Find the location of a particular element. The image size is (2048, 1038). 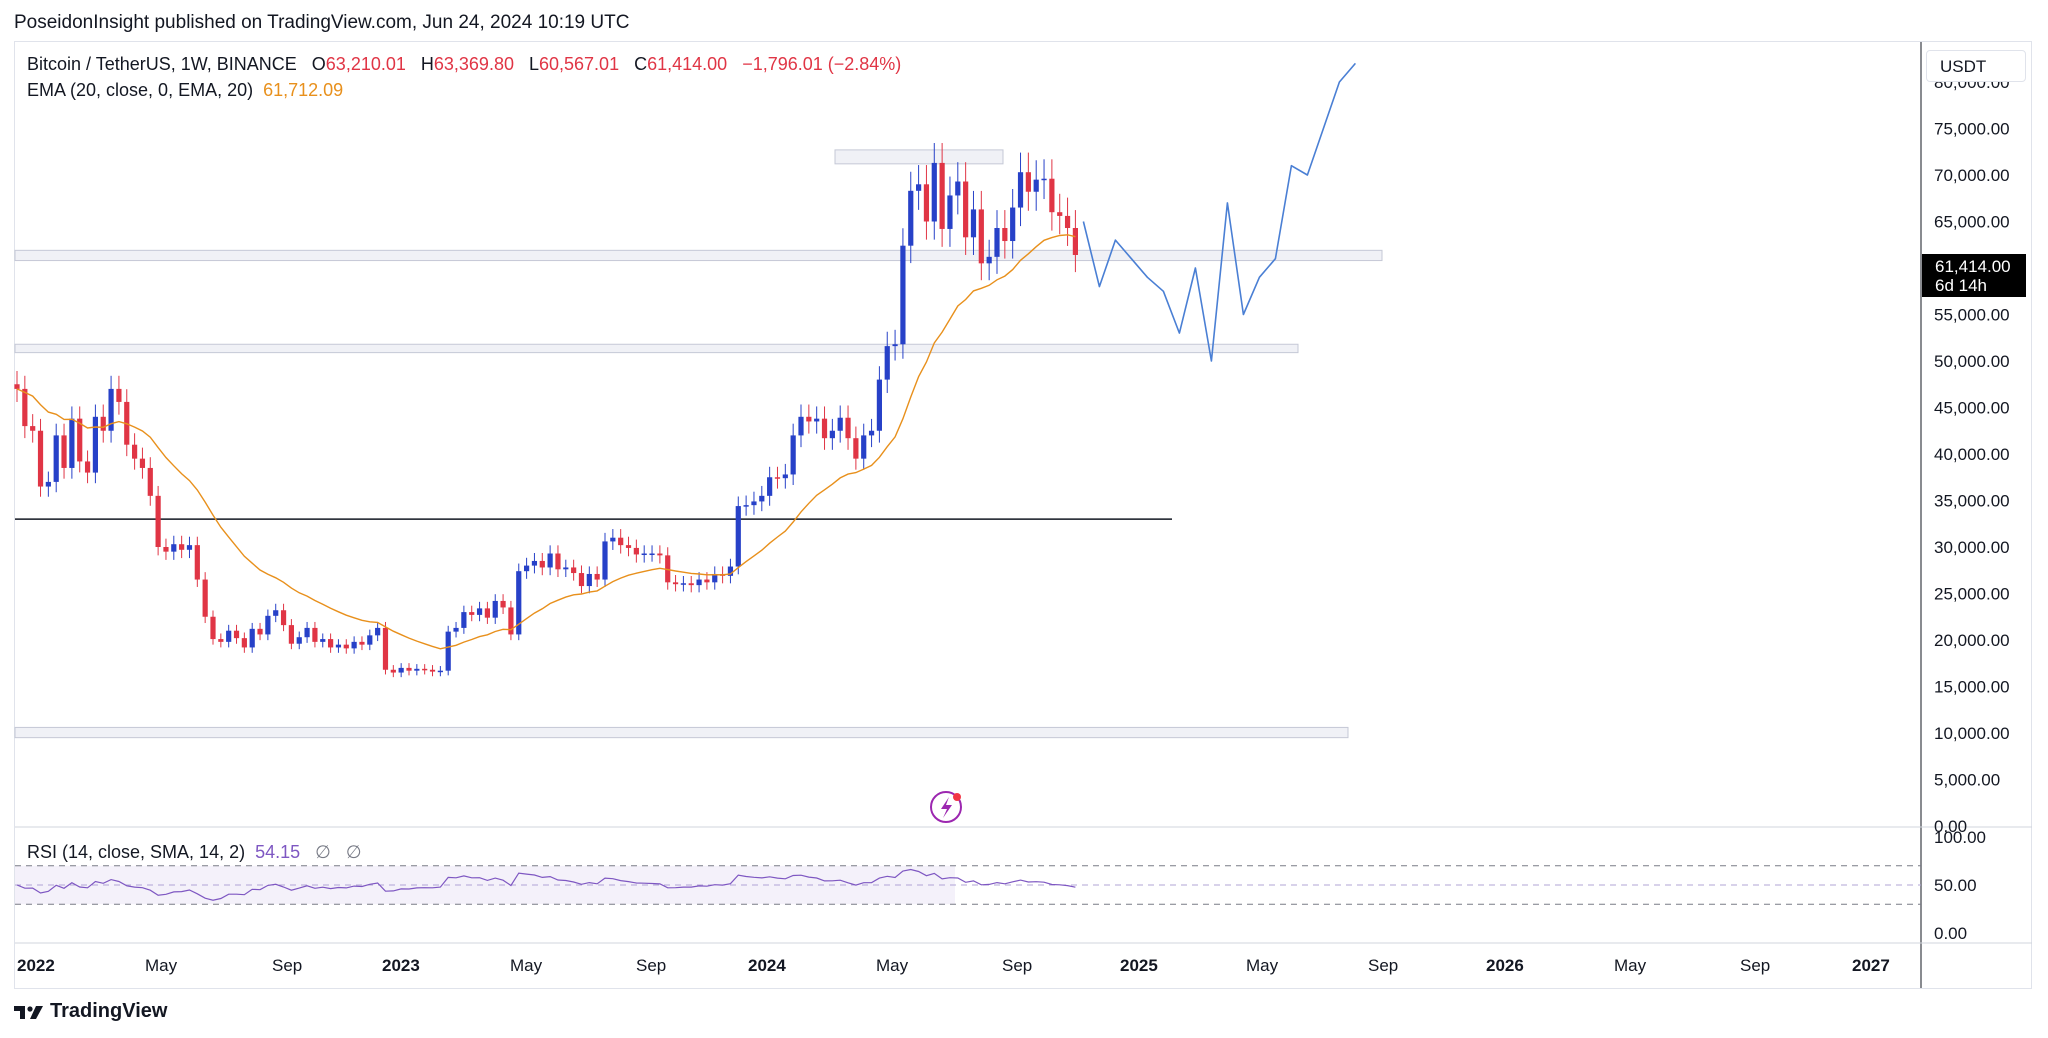

currency-unit-button: USDT is located at coordinates (1976, 66).